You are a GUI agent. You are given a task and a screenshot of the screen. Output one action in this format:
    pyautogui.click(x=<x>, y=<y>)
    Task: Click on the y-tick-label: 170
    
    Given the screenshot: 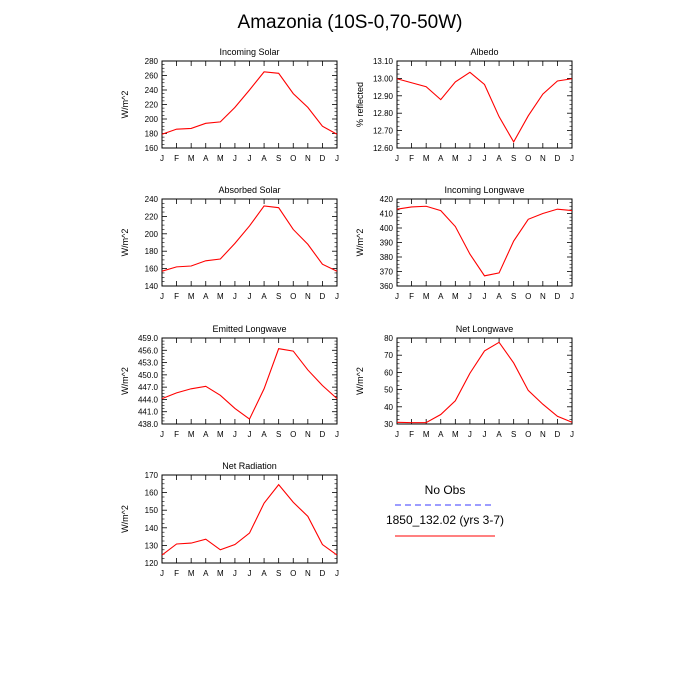 What is the action you would take?
    pyautogui.click(x=152, y=475)
    